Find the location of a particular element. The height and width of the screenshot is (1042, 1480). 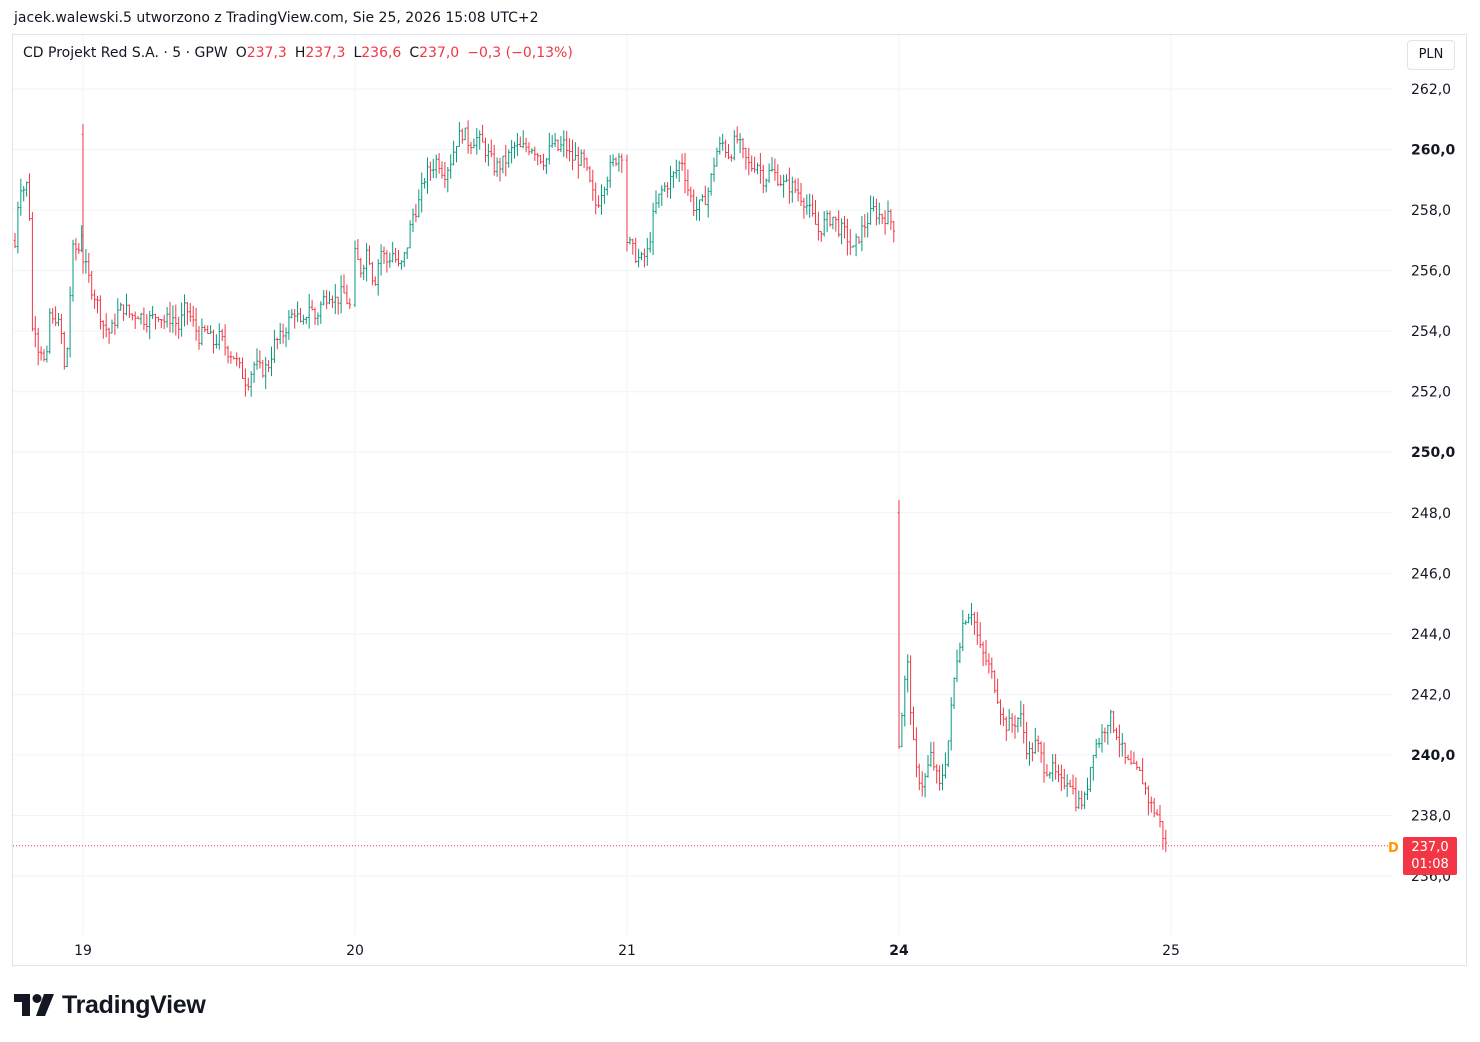

tradingview-logo-text: TradingView is located at coordinates (134, 1004).